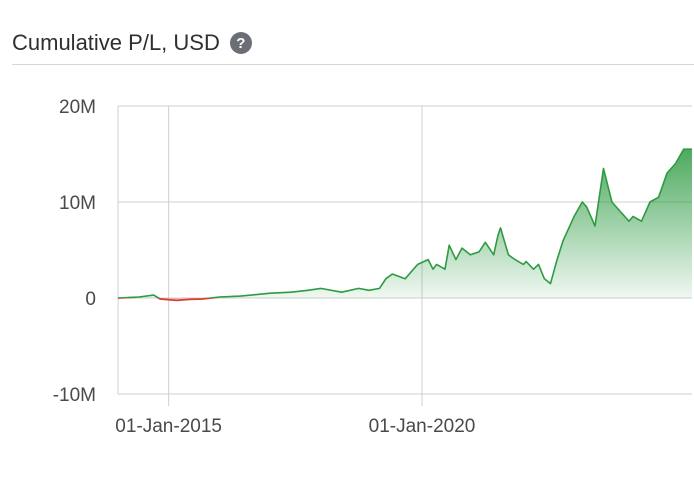  I want to click on x-tick-label: 01-Jan-2015, so click(168, 426).